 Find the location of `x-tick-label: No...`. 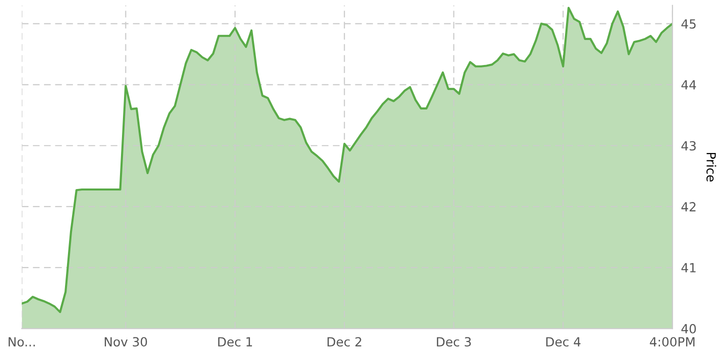

x-tick-label: No... is located at coordinates (21, 342).